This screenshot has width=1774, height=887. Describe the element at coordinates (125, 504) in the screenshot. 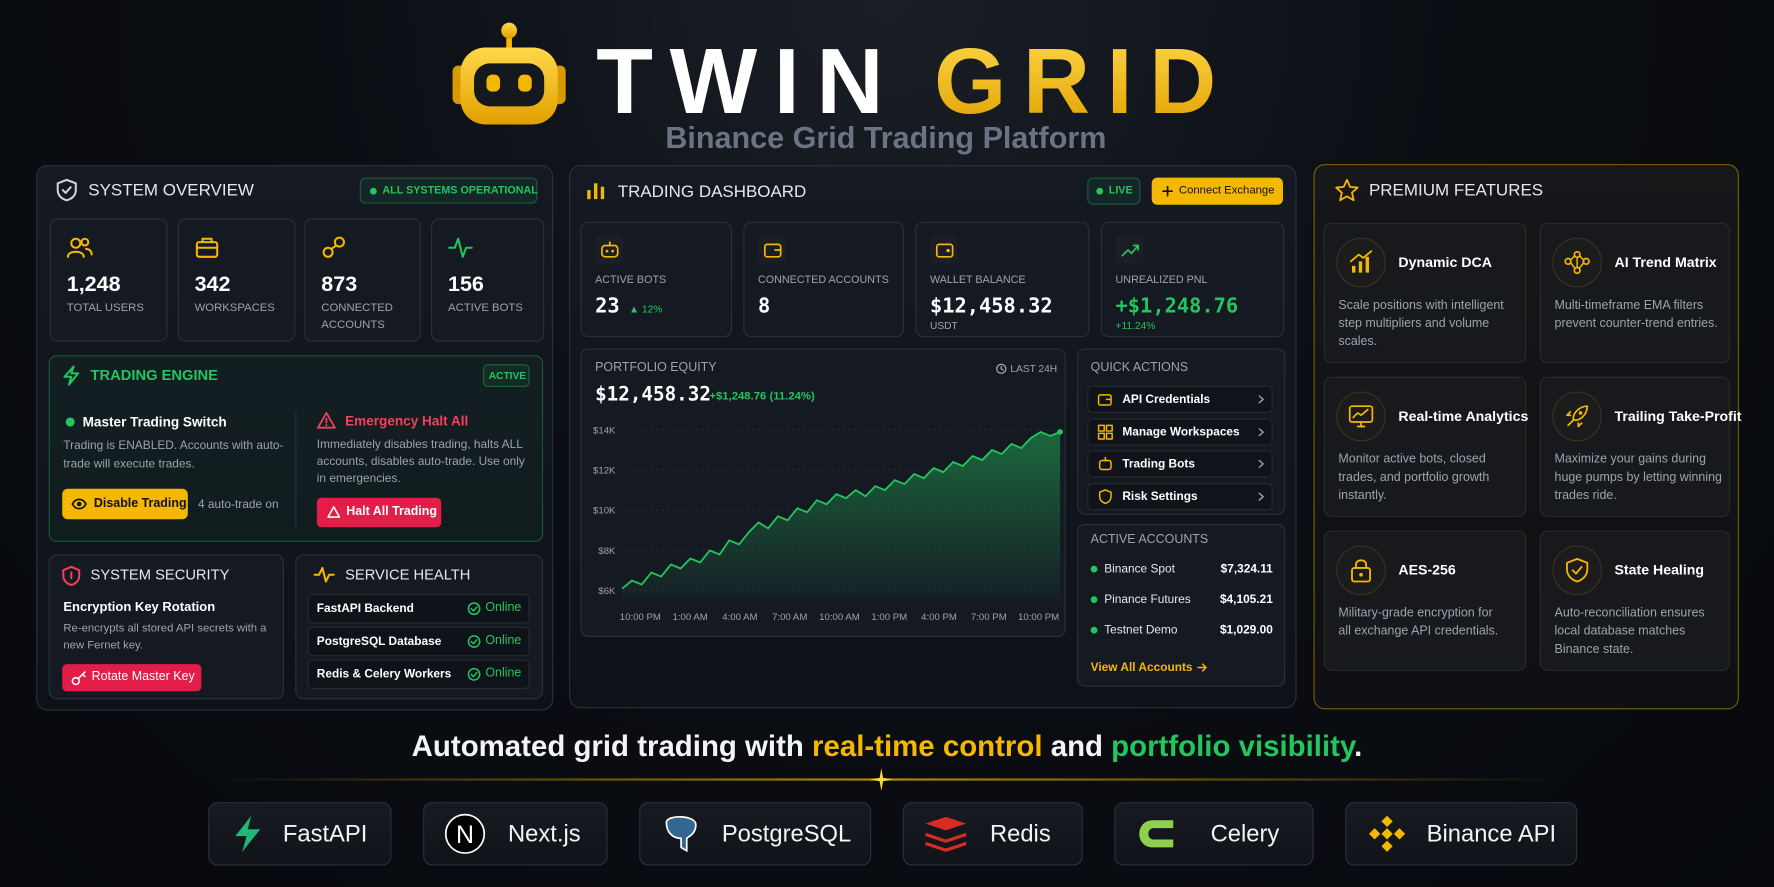

I see `disable-trading-button` at that location.